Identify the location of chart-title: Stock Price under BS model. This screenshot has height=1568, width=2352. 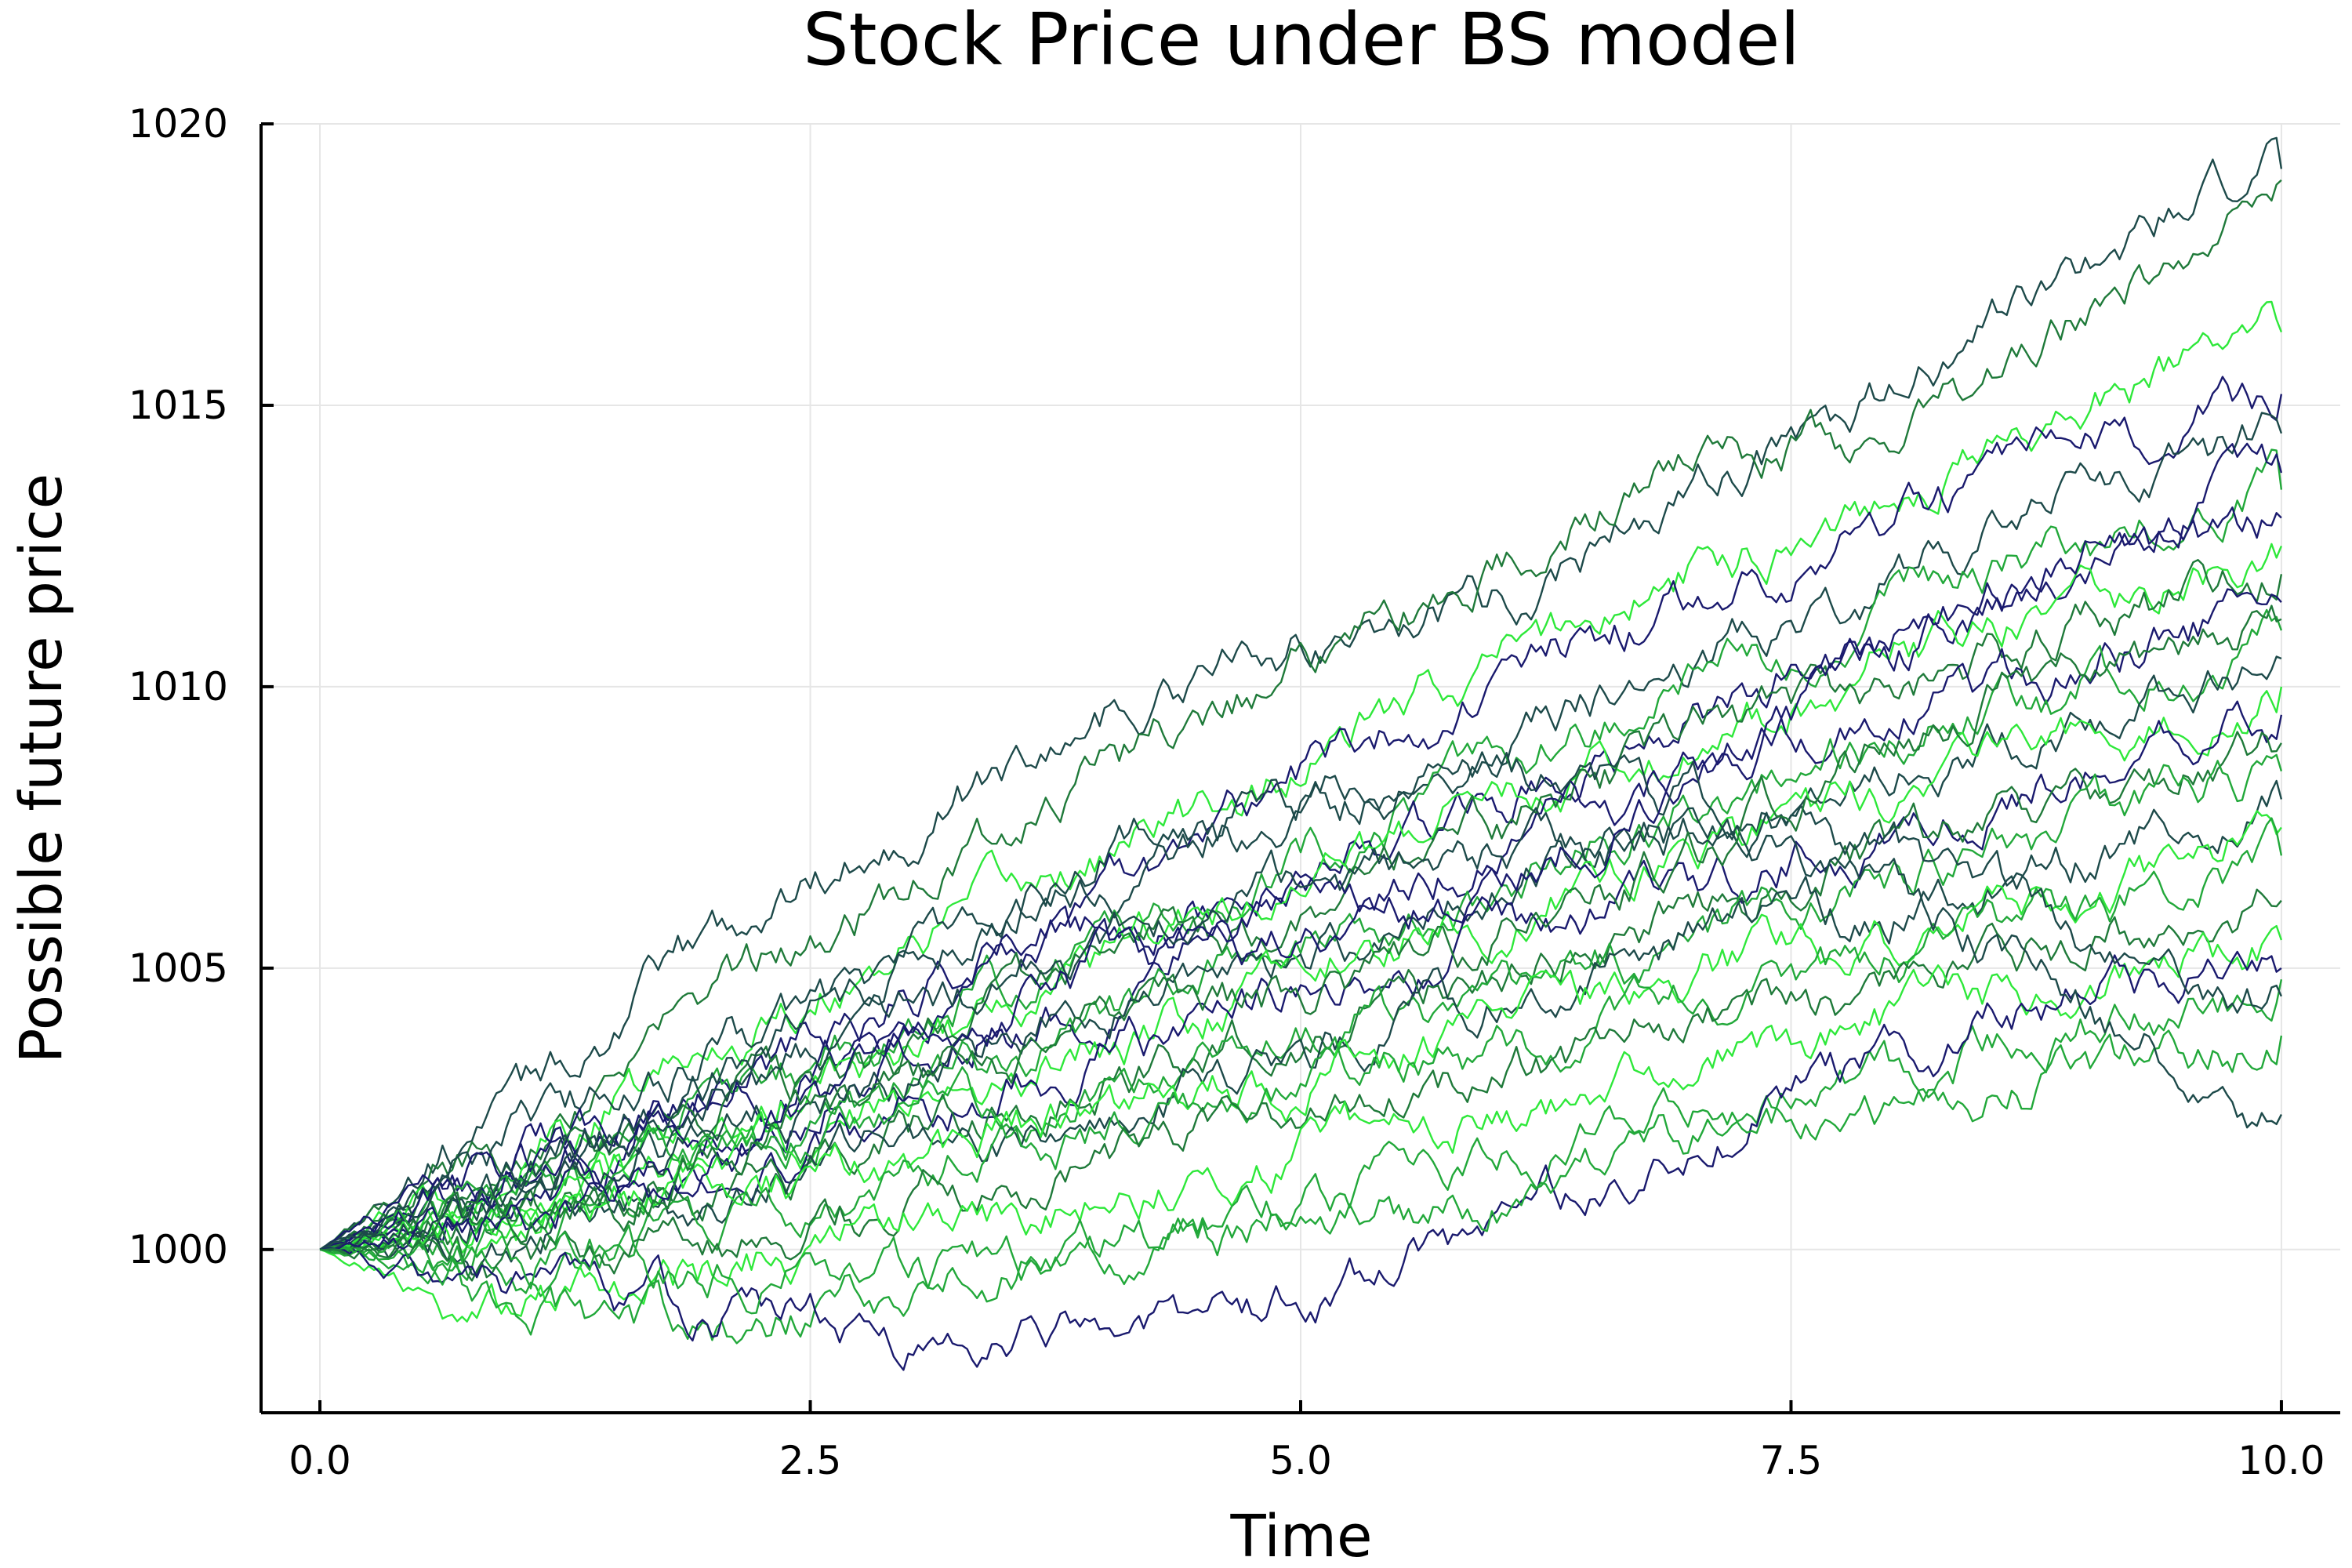
(1301, 41).